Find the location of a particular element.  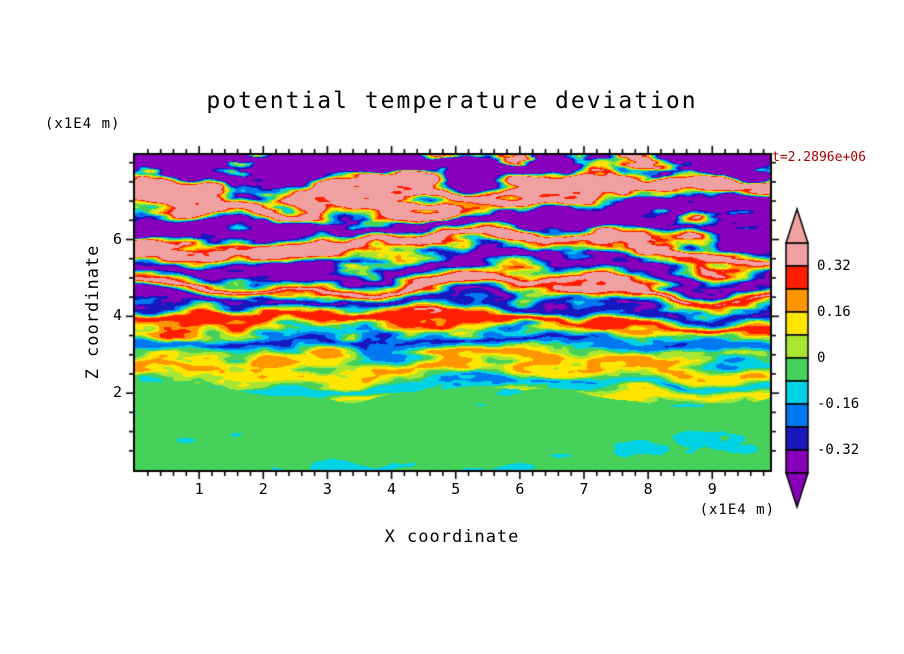

colorbar-tick-label: 0 is located at coordinates (821, 358).